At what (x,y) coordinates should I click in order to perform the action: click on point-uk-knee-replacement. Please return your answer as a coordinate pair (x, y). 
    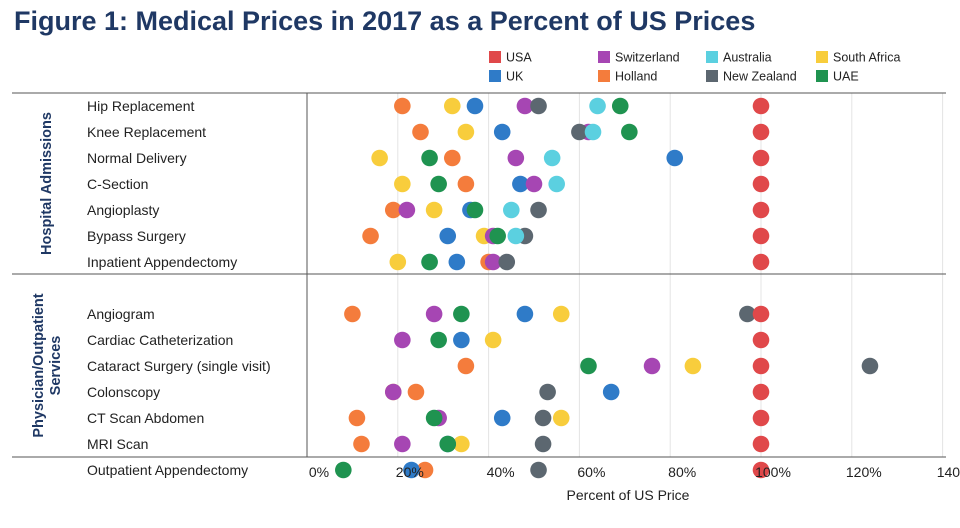
    Looking at the image, I should click on (502, 132).